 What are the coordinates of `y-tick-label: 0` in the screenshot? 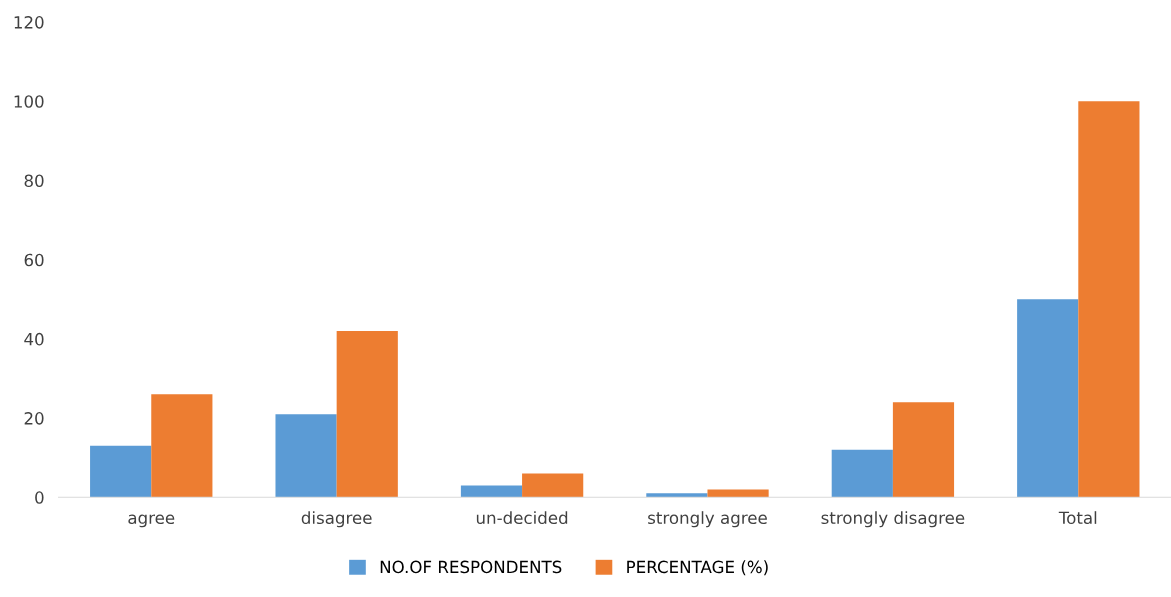 It's located at (39, 497).